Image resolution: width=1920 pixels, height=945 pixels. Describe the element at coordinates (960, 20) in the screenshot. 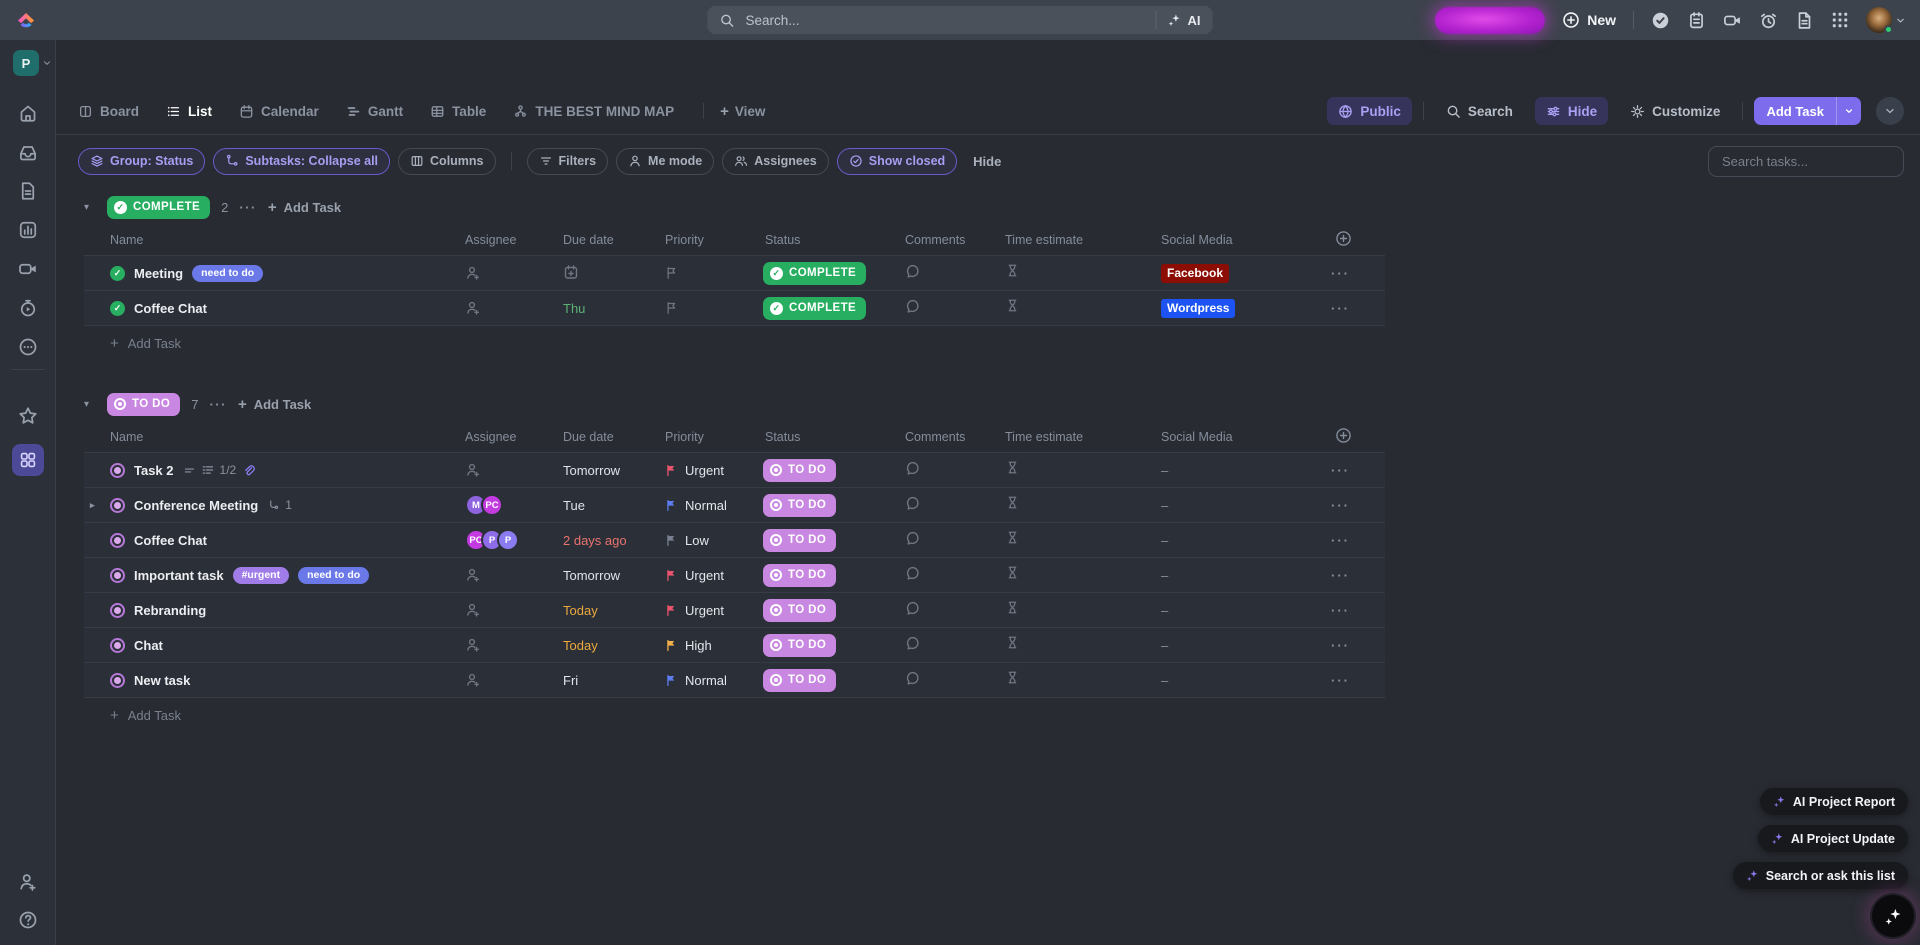

I see `global-search-bar: AI` at that location.